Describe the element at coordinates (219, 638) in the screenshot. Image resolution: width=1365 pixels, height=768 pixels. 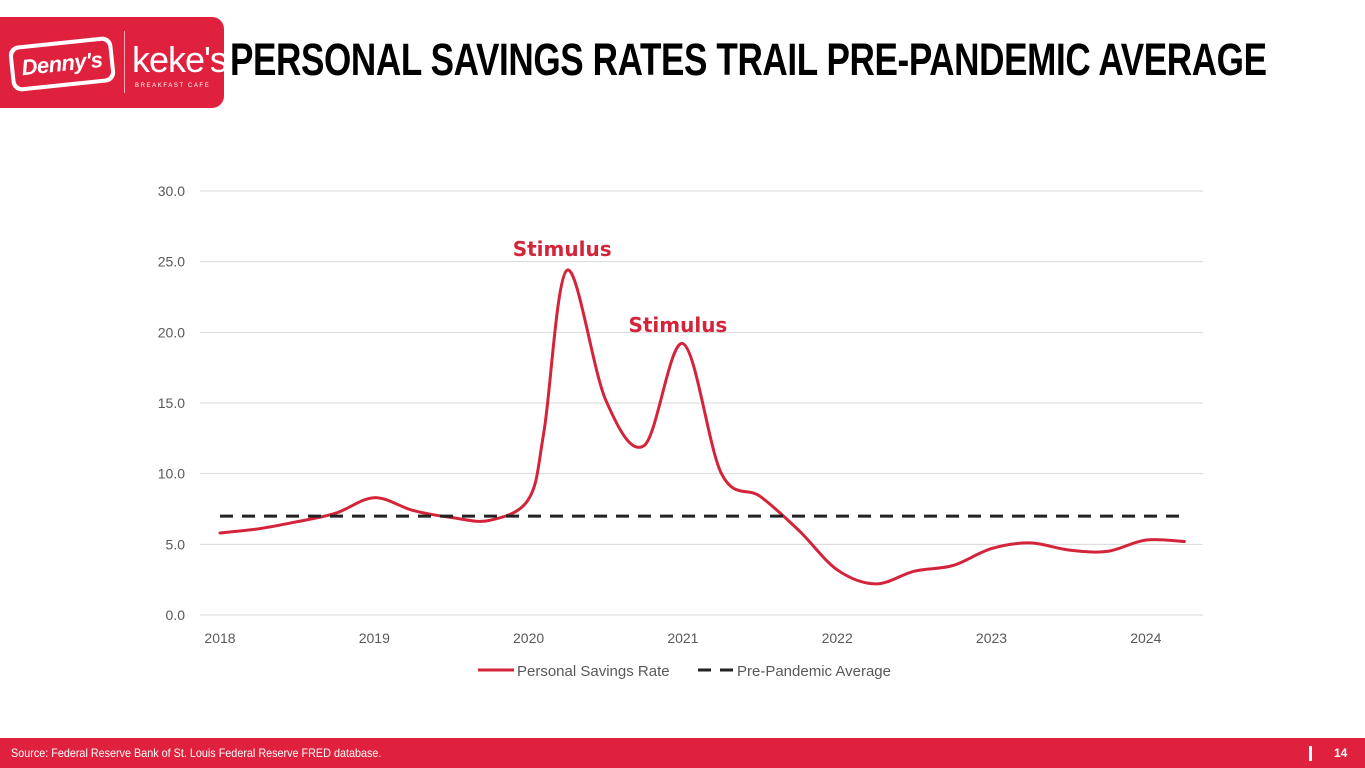
I see `x-tick-label: 2018` at that location.